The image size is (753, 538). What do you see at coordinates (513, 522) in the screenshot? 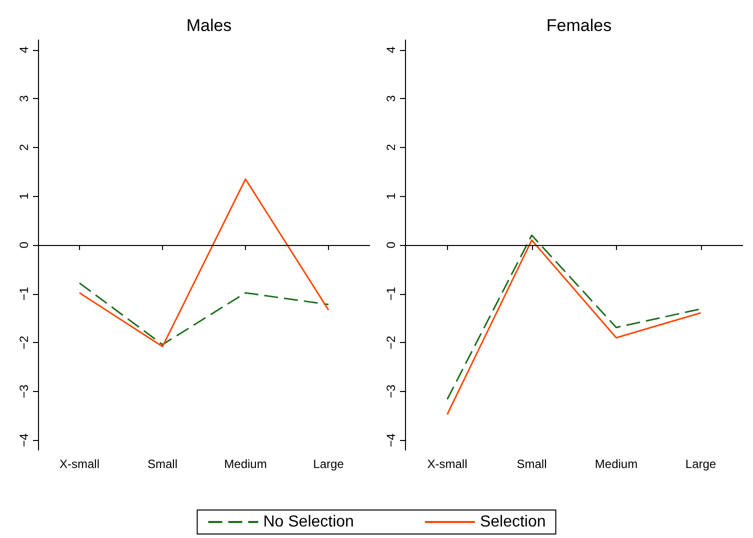
I see `legend-label: Selection` at bounding box center [513, 522].